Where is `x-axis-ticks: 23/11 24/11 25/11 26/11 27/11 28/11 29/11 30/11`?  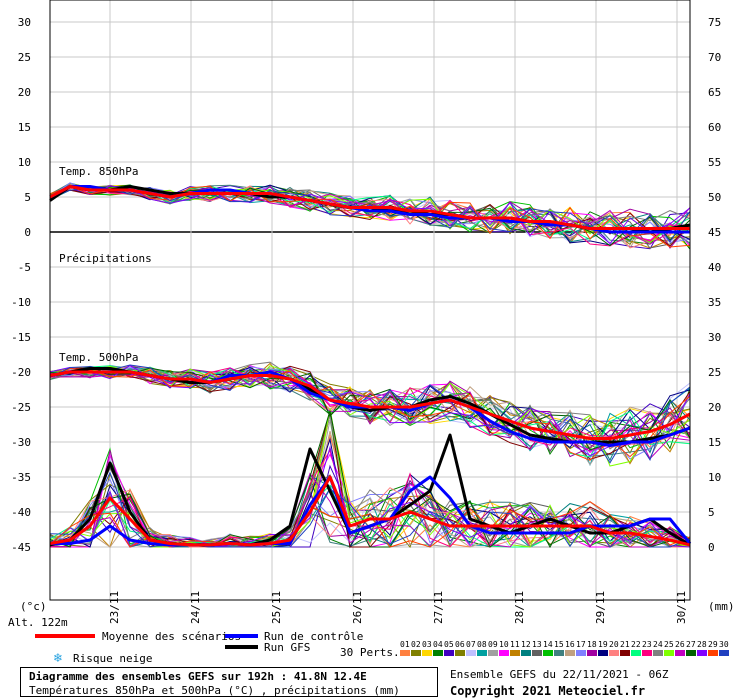 x-axis-ticks: 23/11 24/11 25/11 26/11 27/11 28/11 29/11 30/11 is located at coordinates (398, 607).